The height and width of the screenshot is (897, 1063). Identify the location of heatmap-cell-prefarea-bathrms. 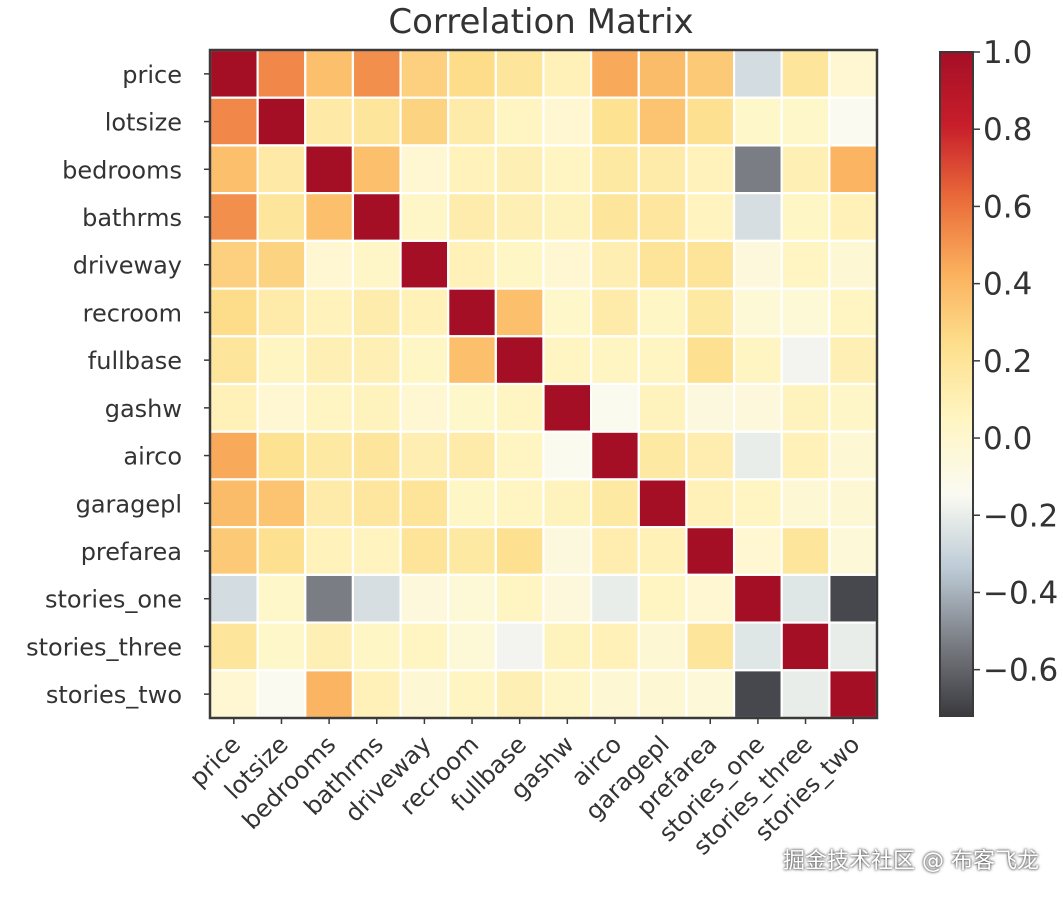
(376, 551).